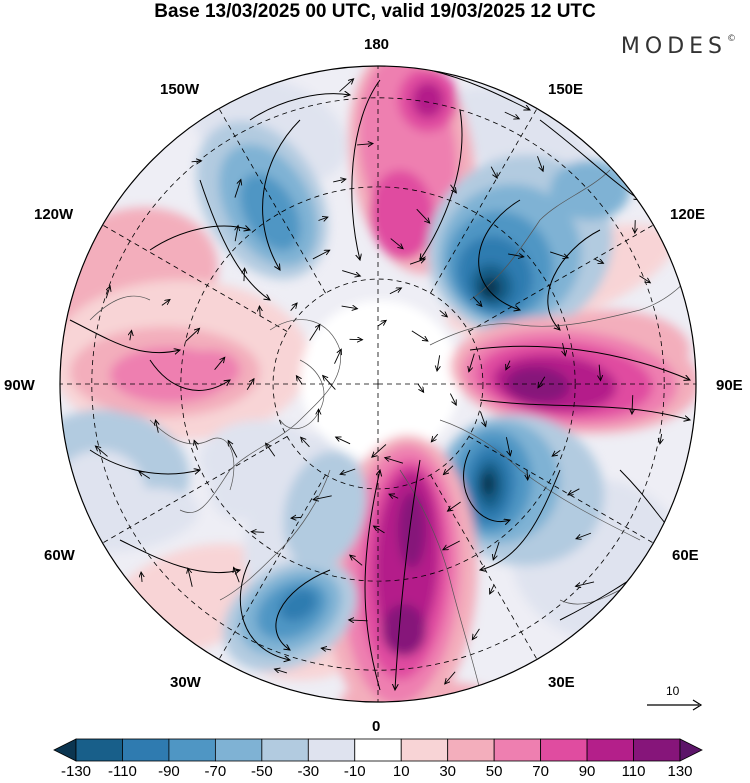  What do you see at coordinates (65, 750) in the screenshot?
I see `colorbar-extend-low` at bounding box center [65, 750].